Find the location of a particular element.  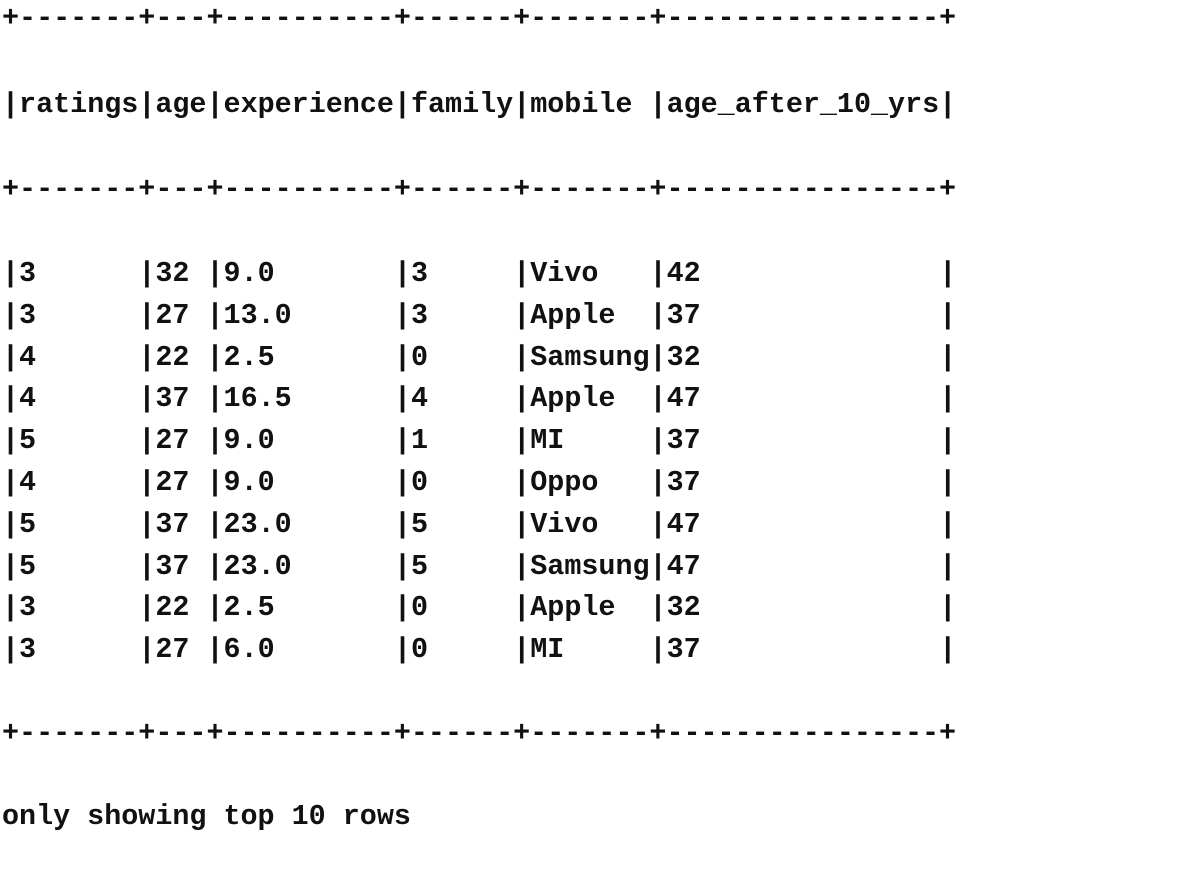

column-header-ratings: ratings is located at coordinates (79, 104).